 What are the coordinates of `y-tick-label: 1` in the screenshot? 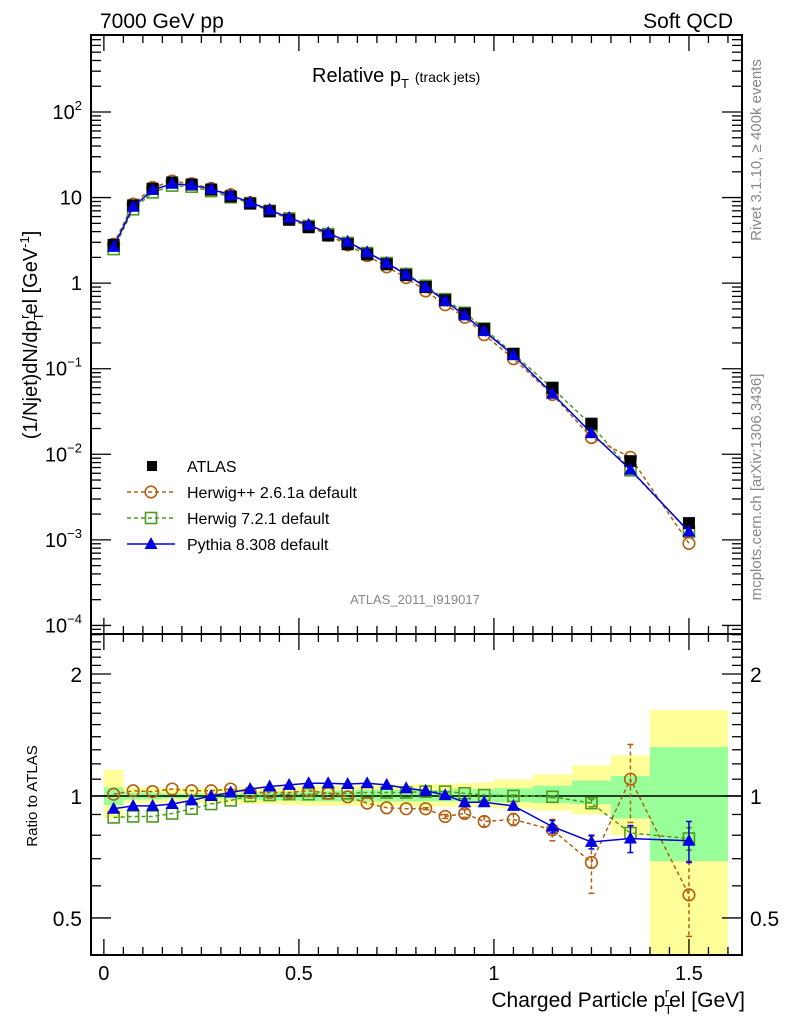 It's located at (76, 284).